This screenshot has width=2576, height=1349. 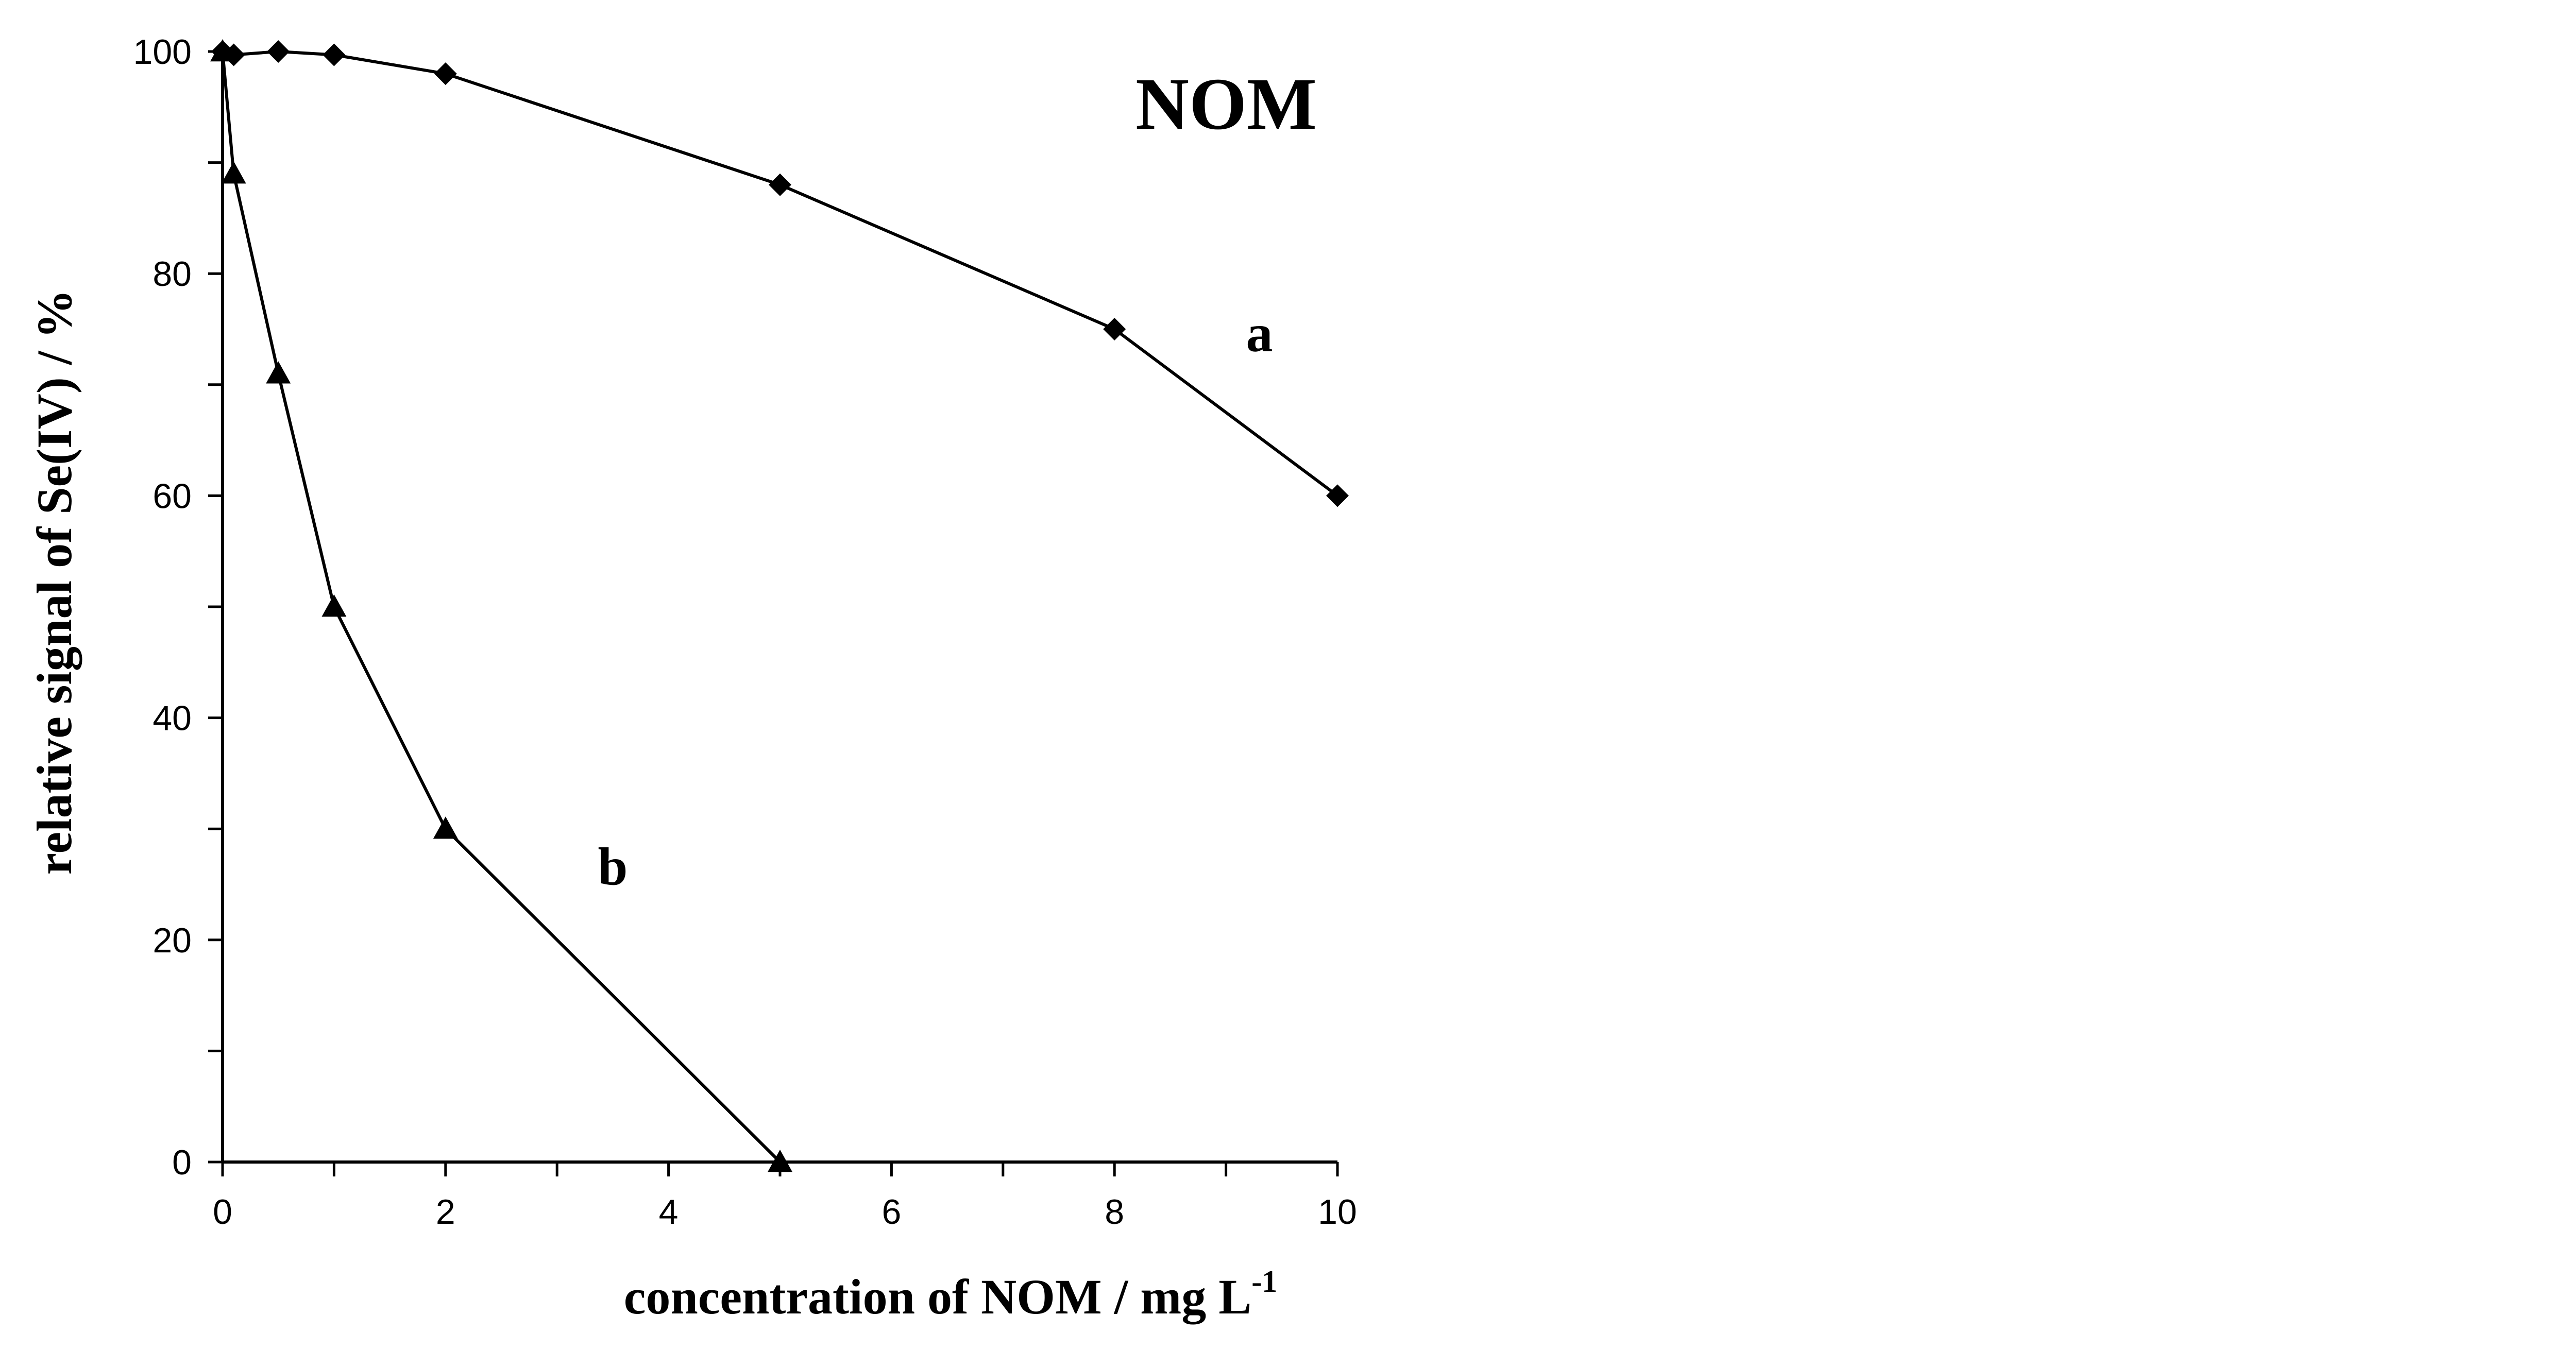 I want to click on y-tick-label: 20, so click(x=172, y=940).